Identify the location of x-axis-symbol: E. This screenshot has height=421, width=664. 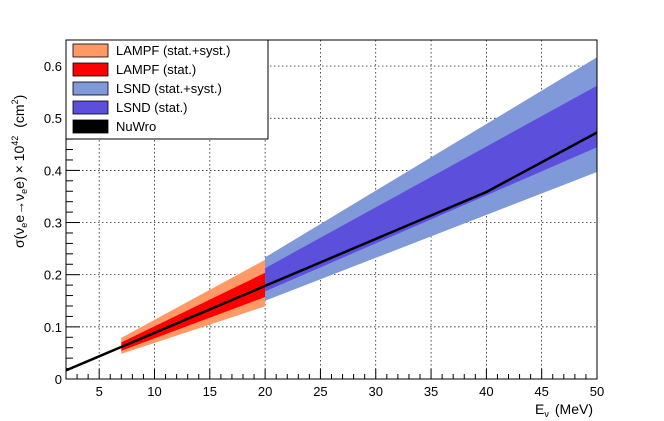
(539, 409).